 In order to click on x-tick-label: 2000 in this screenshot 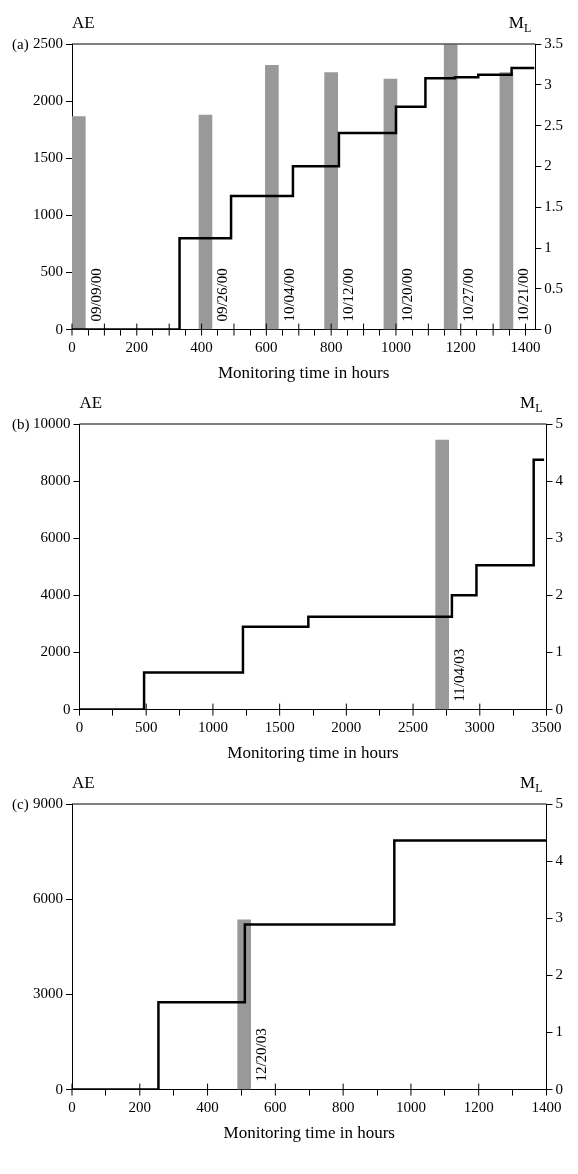, I will do `click(346, 726)`.